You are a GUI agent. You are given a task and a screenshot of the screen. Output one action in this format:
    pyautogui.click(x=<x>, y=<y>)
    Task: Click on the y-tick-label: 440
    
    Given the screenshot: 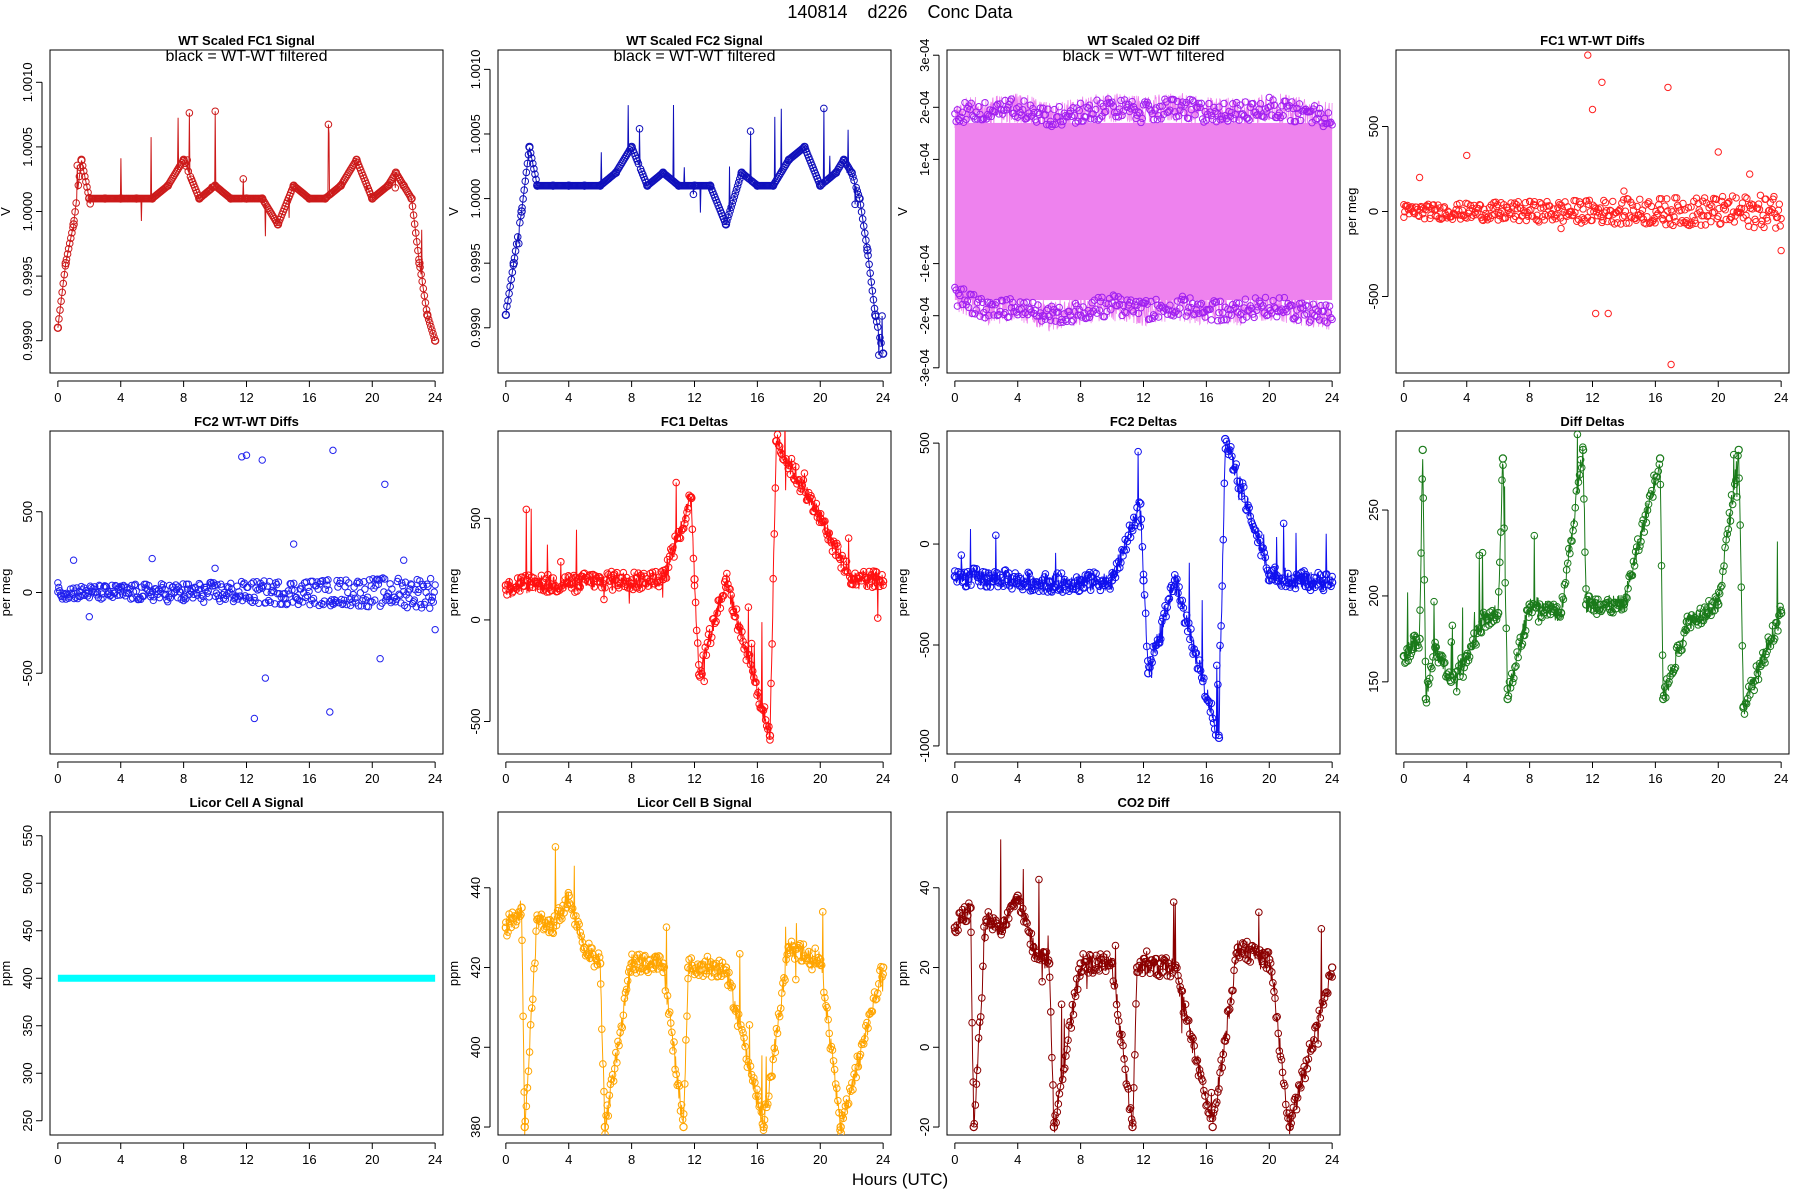 What is the action you would take?
    pyautogui.click(x=475, y=888)
    